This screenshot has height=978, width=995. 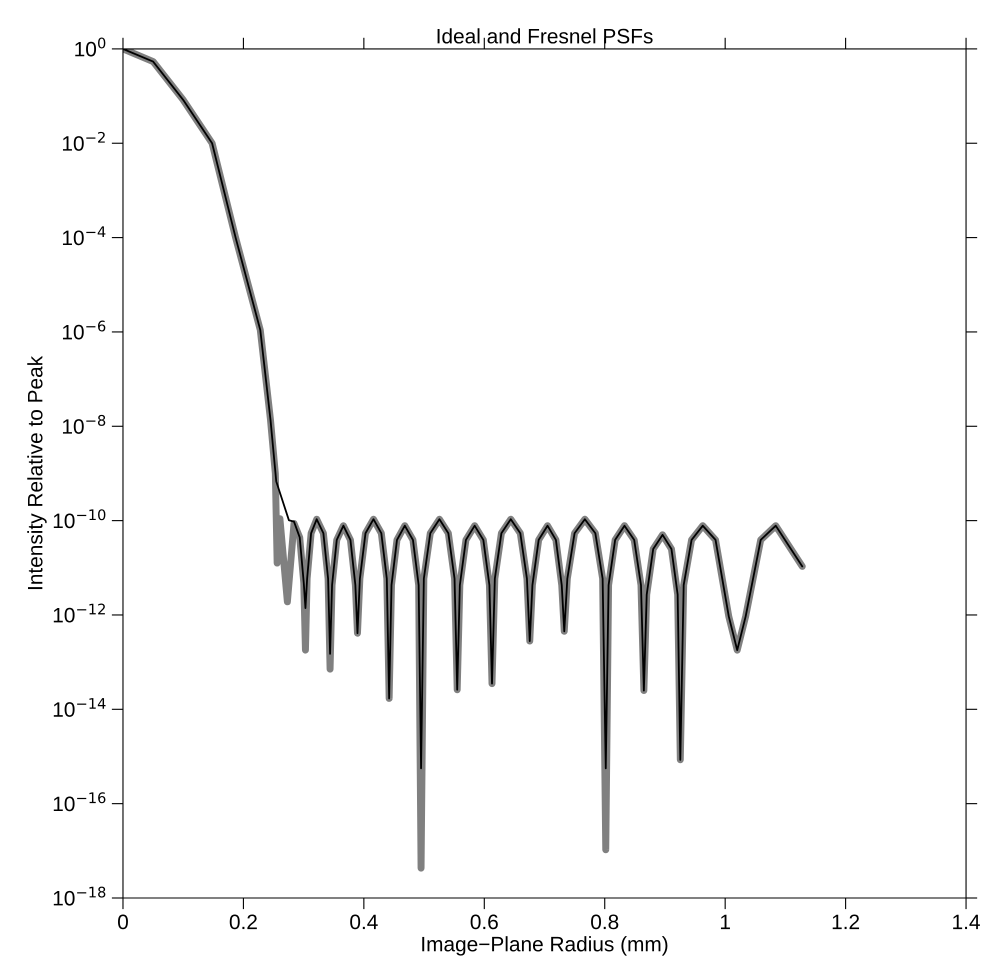 I want to click on y-tick-label: 10$^{−16}$, so click(x=80, y=802).